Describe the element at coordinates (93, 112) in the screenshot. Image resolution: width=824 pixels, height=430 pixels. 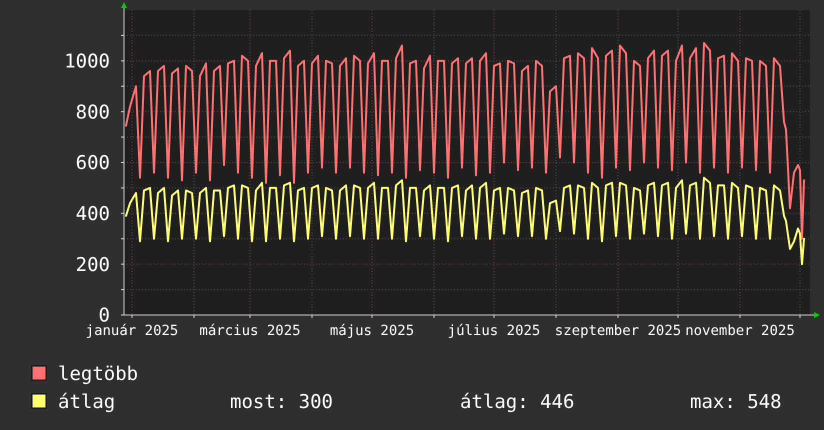
I see `y-tick-label: 800` at that location.